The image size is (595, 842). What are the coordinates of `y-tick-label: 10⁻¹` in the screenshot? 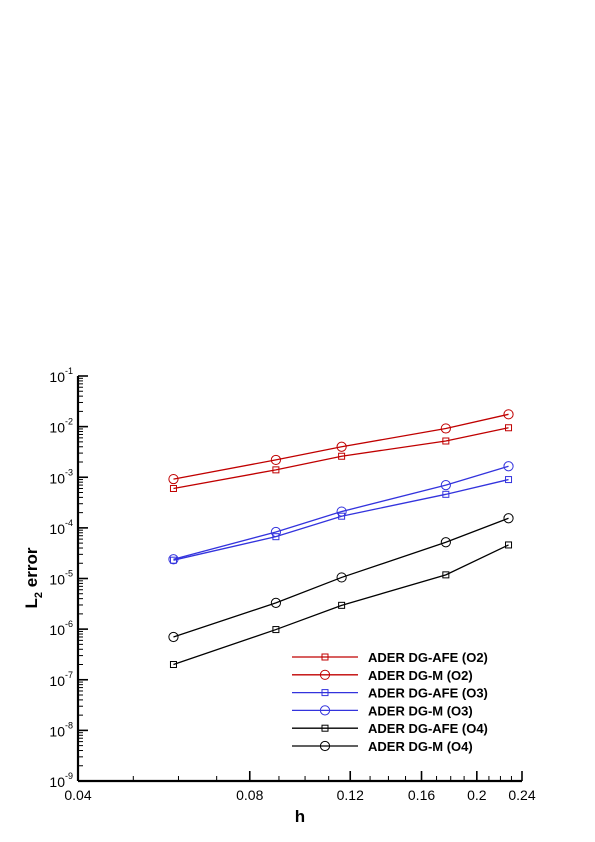 It's located at (61, 375).